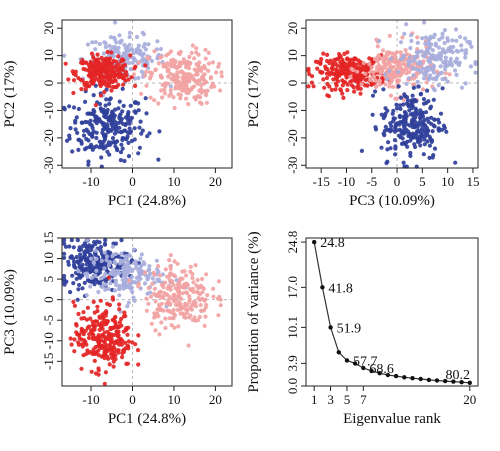  Describe the element at coordinates (292, 242) in the screenshot. I see `y-tick-label: 24.8` at that location.